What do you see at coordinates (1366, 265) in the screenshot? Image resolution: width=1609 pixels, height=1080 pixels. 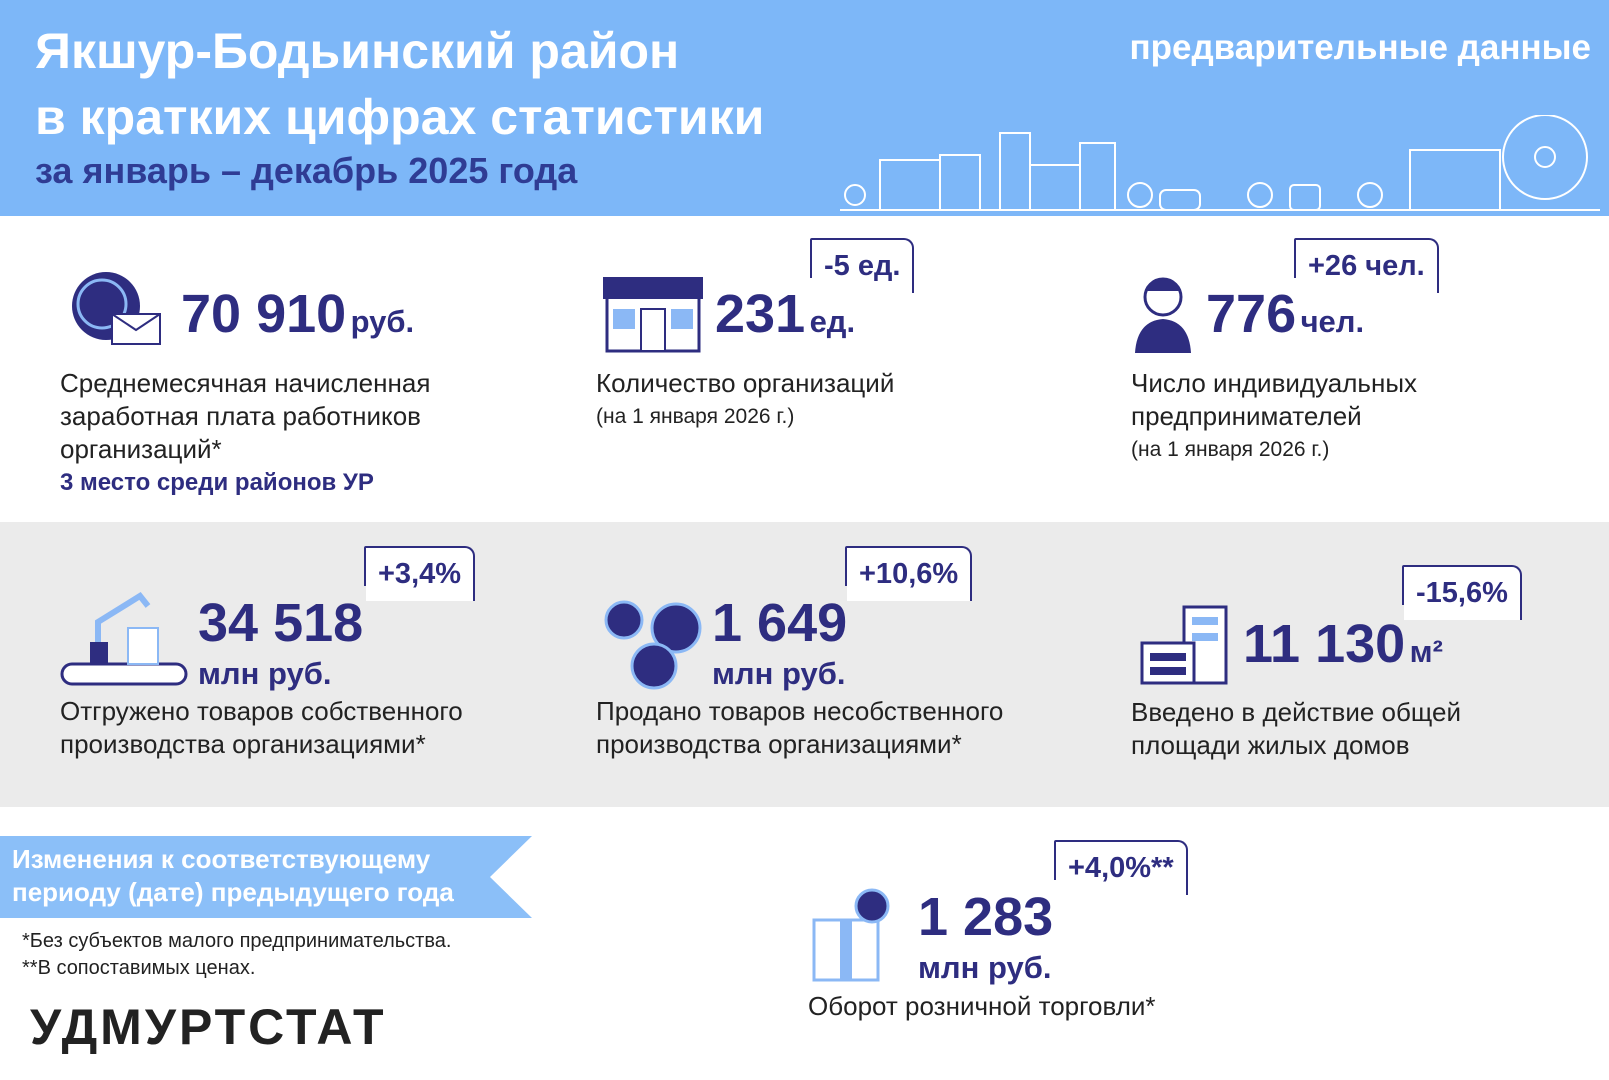 I see `change: +26 чел.` at bounding box center [1366, 265].